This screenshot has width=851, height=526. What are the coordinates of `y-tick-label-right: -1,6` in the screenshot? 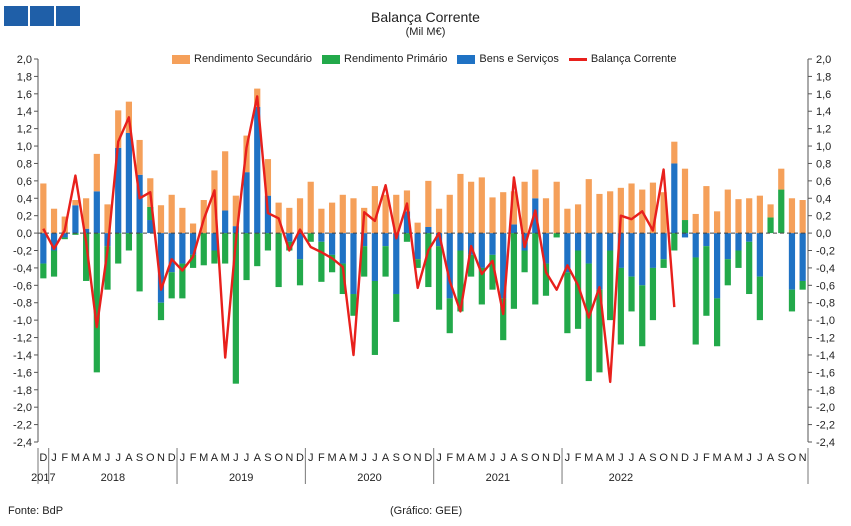 It's located at (825, 373).